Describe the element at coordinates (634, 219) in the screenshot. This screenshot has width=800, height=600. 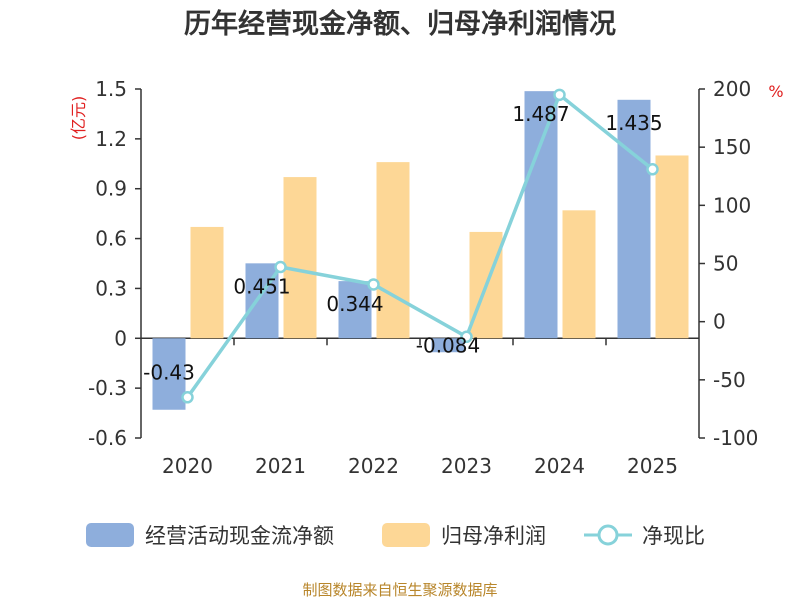
I see `bar-cashflow-2025` at that location.